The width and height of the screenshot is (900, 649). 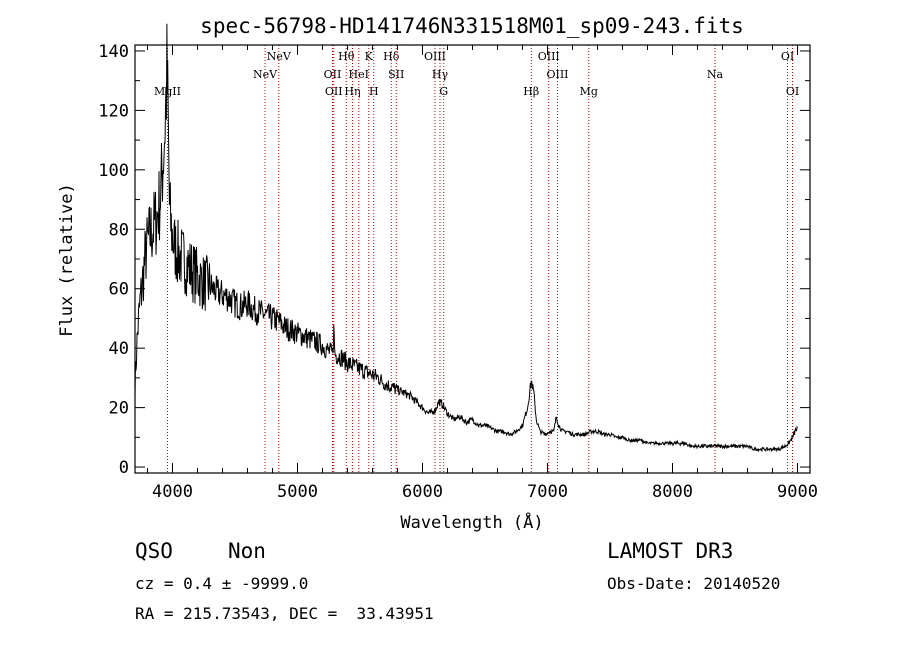 I want to click on object-class: QSO, so click(x=154, y=551).